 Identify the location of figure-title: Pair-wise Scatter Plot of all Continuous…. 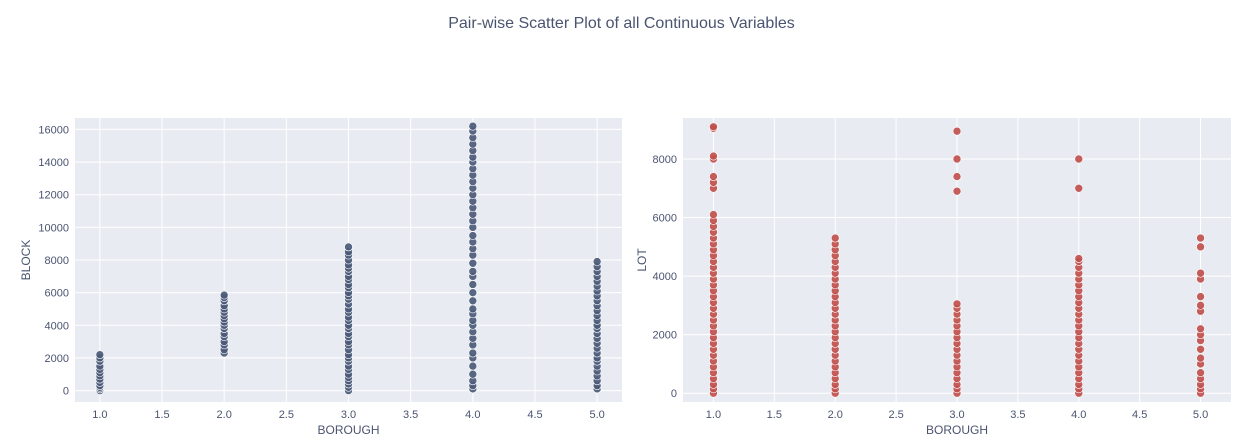
(621, 23).